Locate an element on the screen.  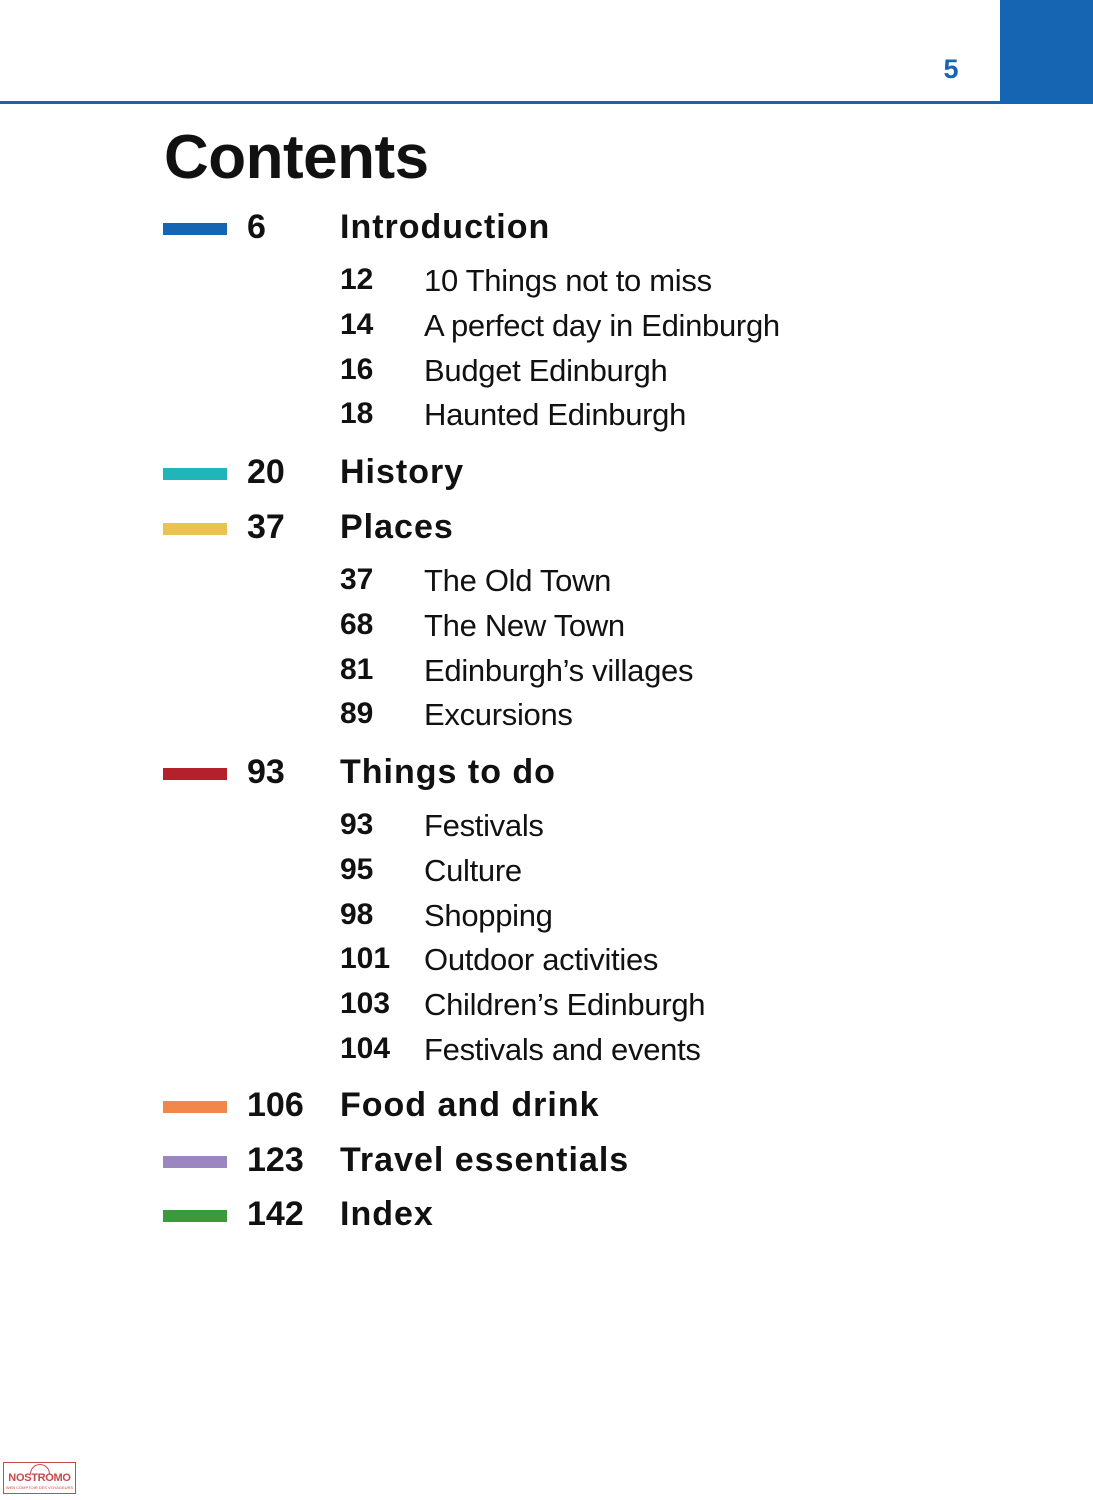
entry-page-number: 95 is located at coordinates (357, 869).